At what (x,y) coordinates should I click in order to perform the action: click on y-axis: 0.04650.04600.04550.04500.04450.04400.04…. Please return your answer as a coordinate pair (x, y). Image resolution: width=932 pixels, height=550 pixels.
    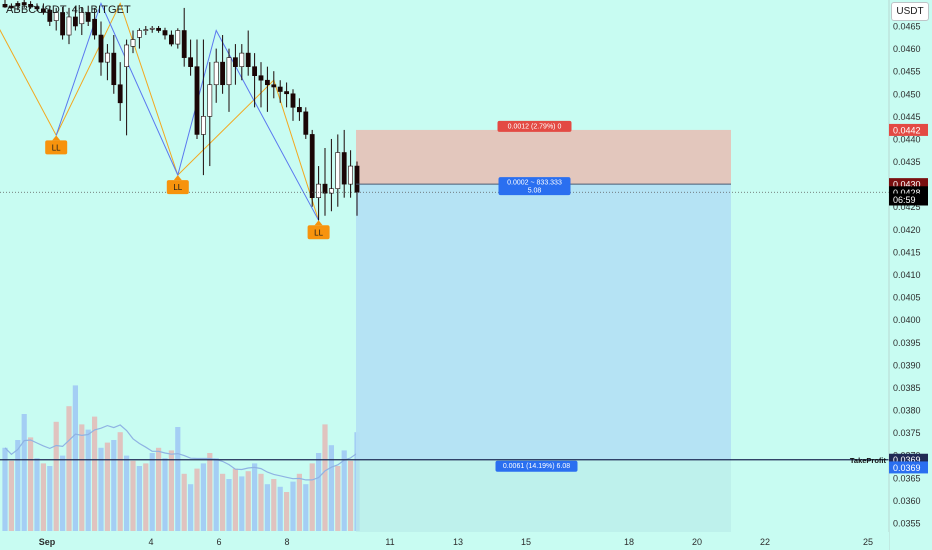
    Looking at the image, I should click on (907, 275).